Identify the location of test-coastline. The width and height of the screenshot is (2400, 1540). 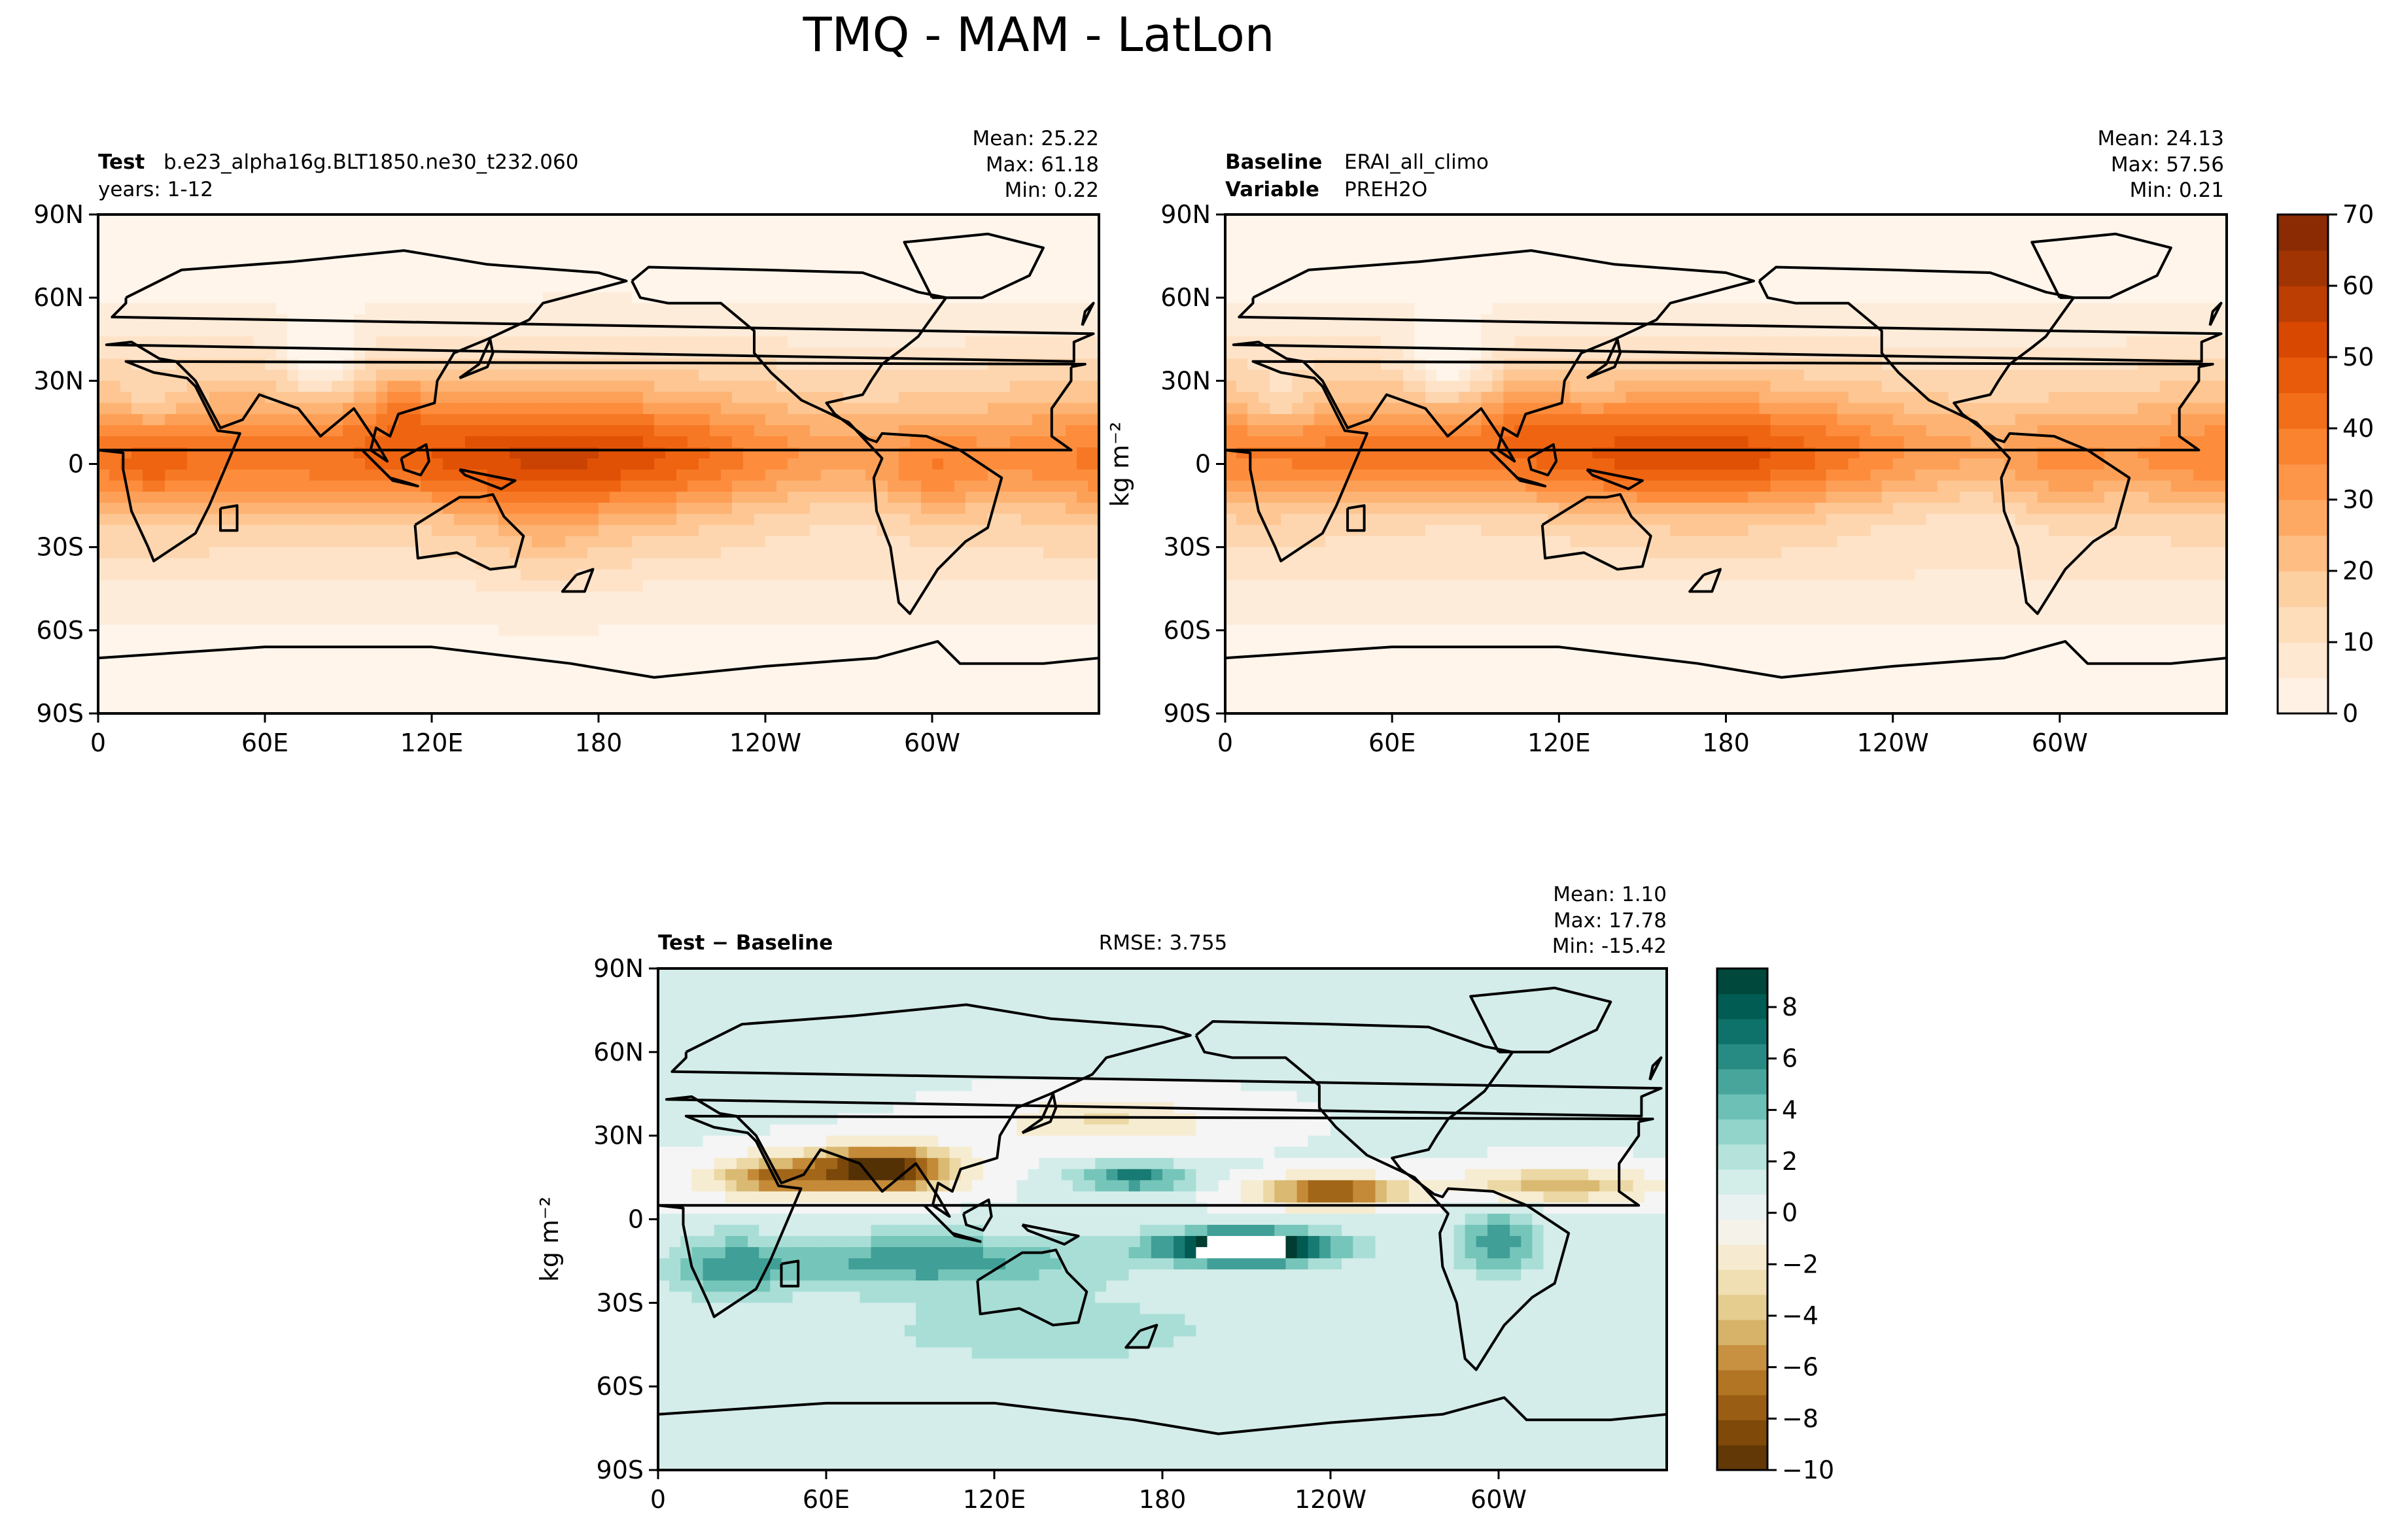
(229, 518).